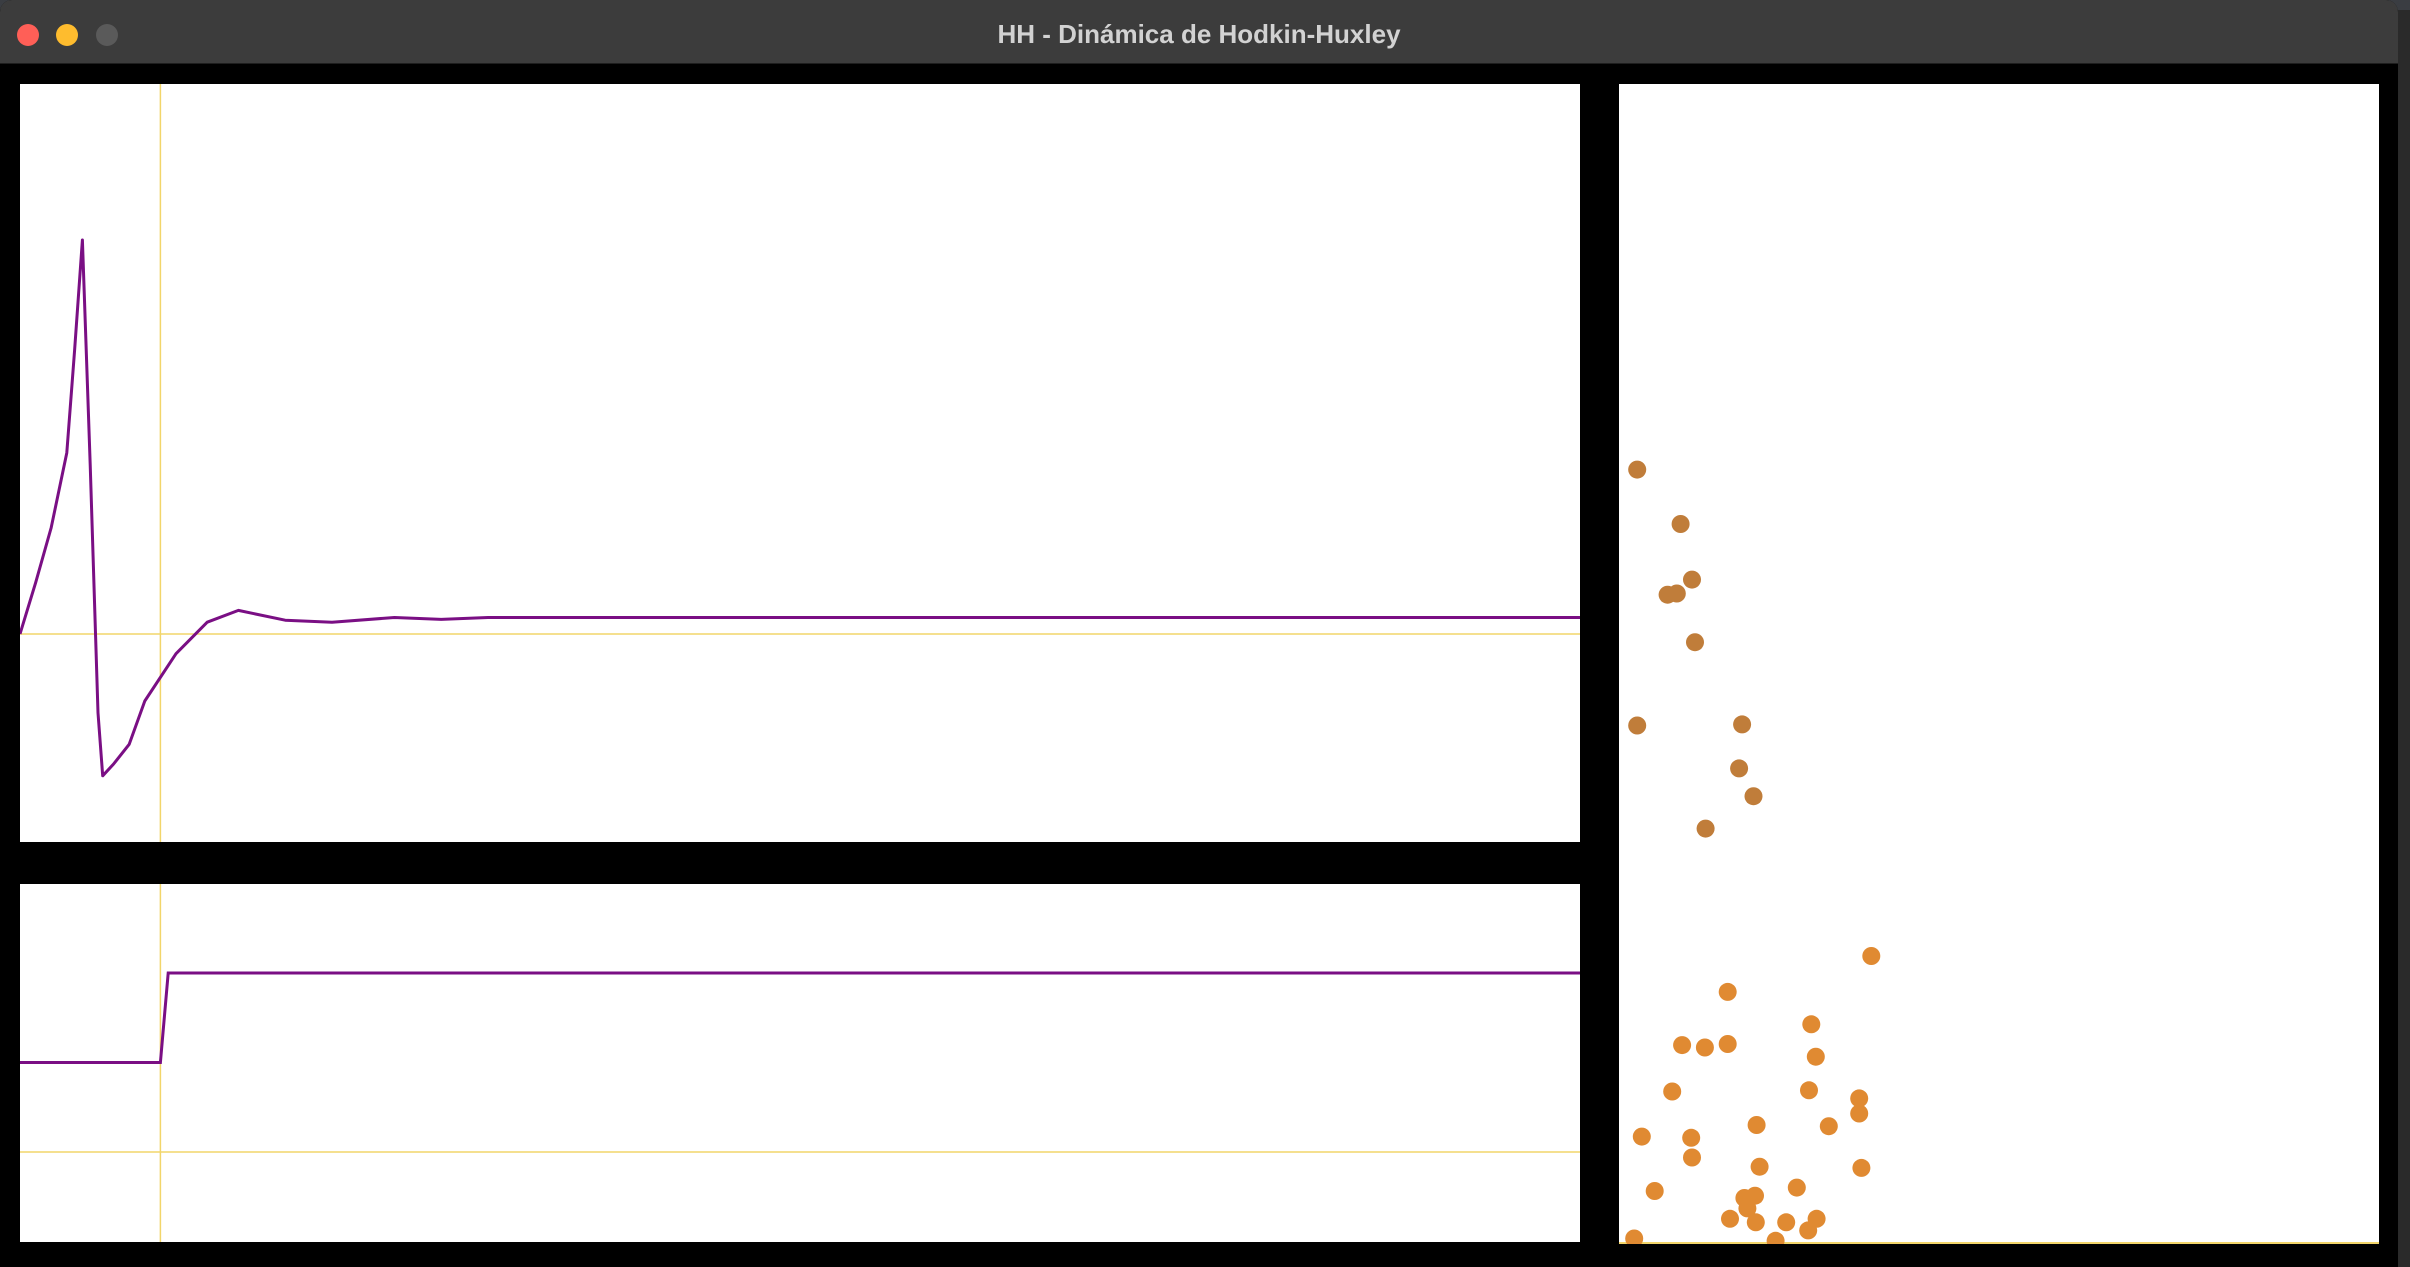  I want to click on window-title: HH - Dinámica de Hodkin-Huxley, so click(1199, 34).